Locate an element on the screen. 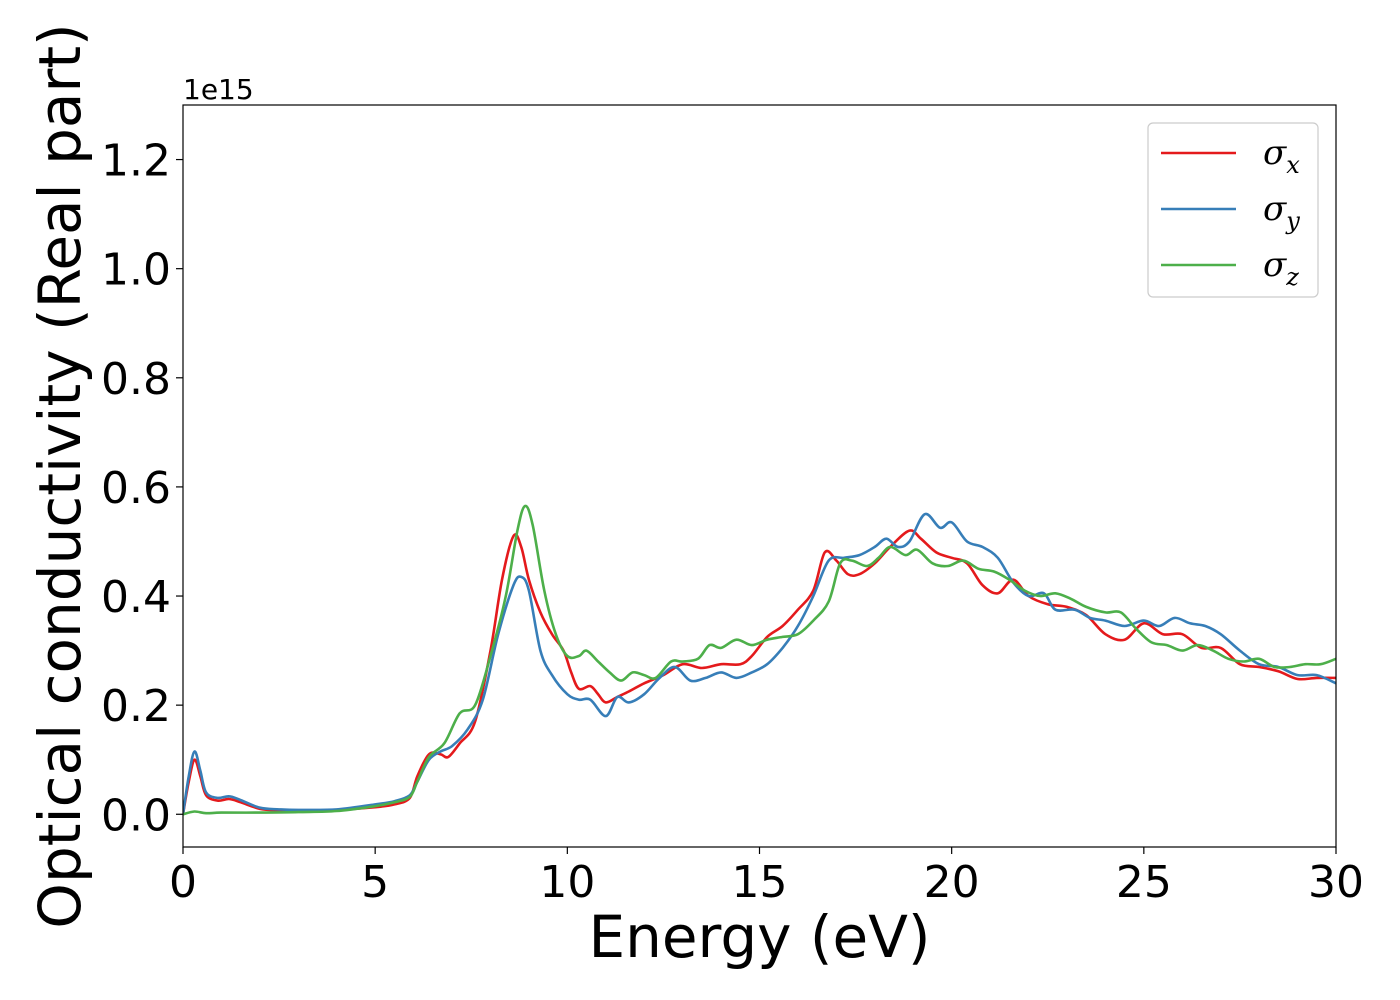  y-axis-ticks: 0.0 0.2 0.4 0.6 0.8 1.0 1.2 is located at coordinates (142, 488).